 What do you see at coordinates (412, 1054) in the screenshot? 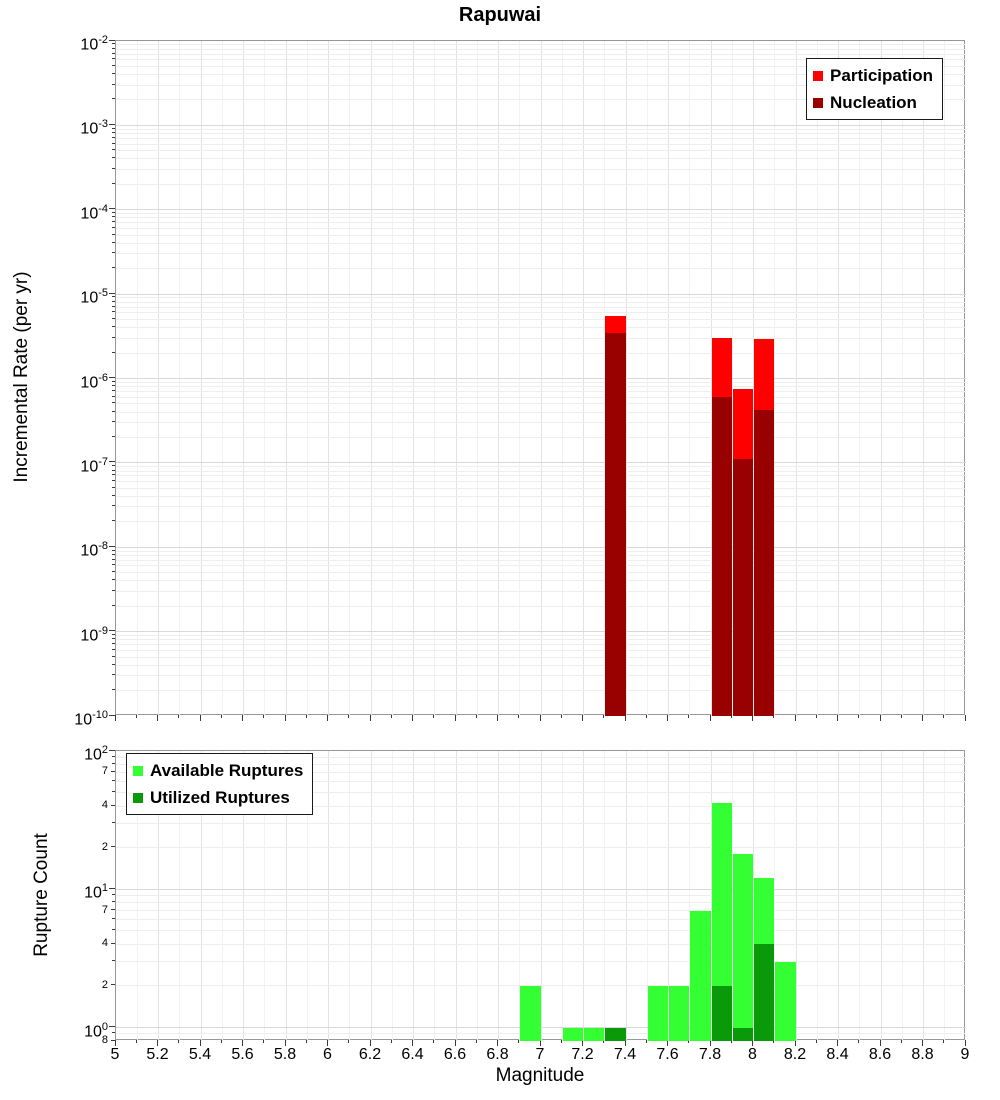
I see `x-tick-label: 6.4` at bounding box center [412, 1054].